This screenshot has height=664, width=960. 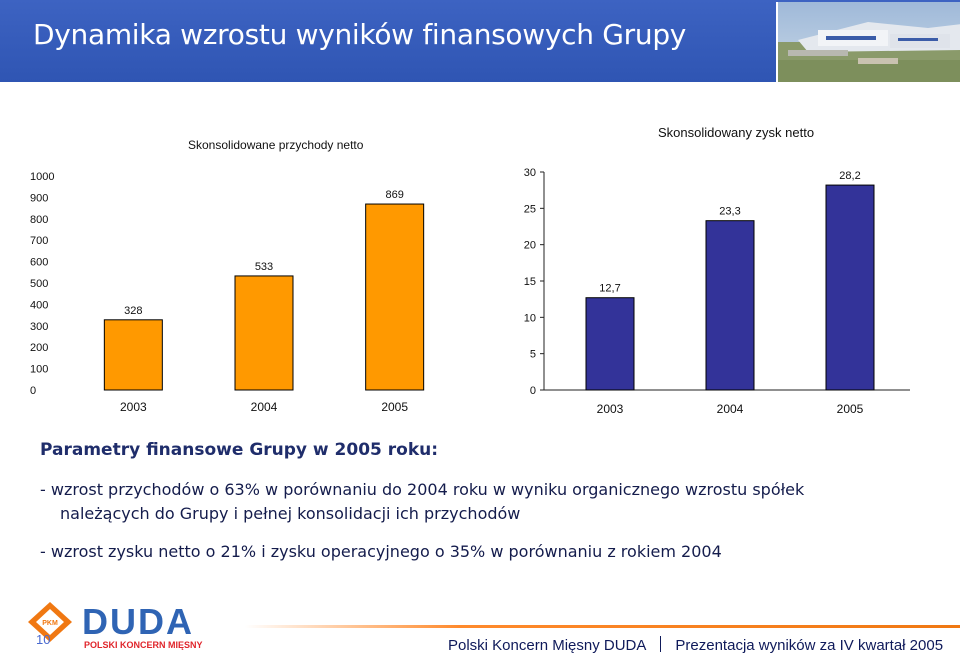 I want to click on footer-accent-line, so click(x=602, y=626).